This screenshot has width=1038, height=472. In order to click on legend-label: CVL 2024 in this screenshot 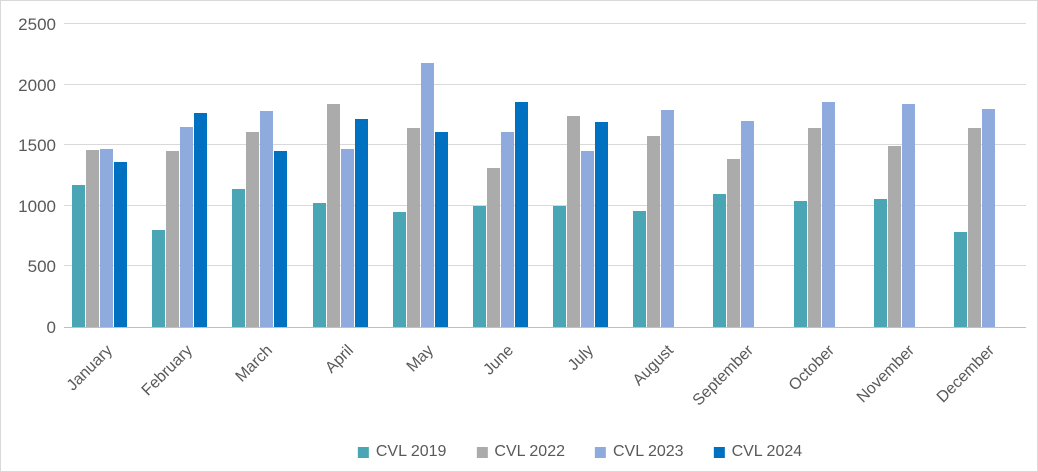, I will do `click(767, 451)`.